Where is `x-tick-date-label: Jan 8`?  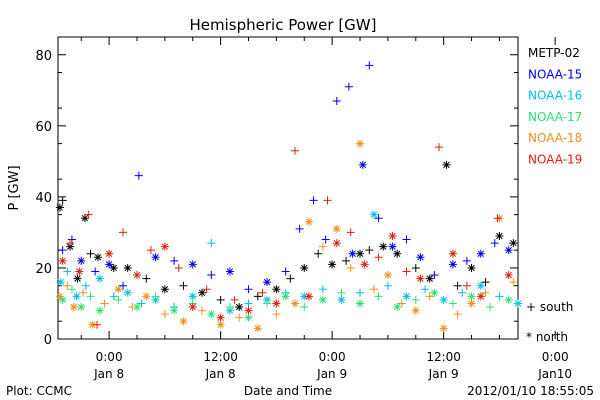
x-tick-date-label: Jan 8 is located at coordinates (108, 374).